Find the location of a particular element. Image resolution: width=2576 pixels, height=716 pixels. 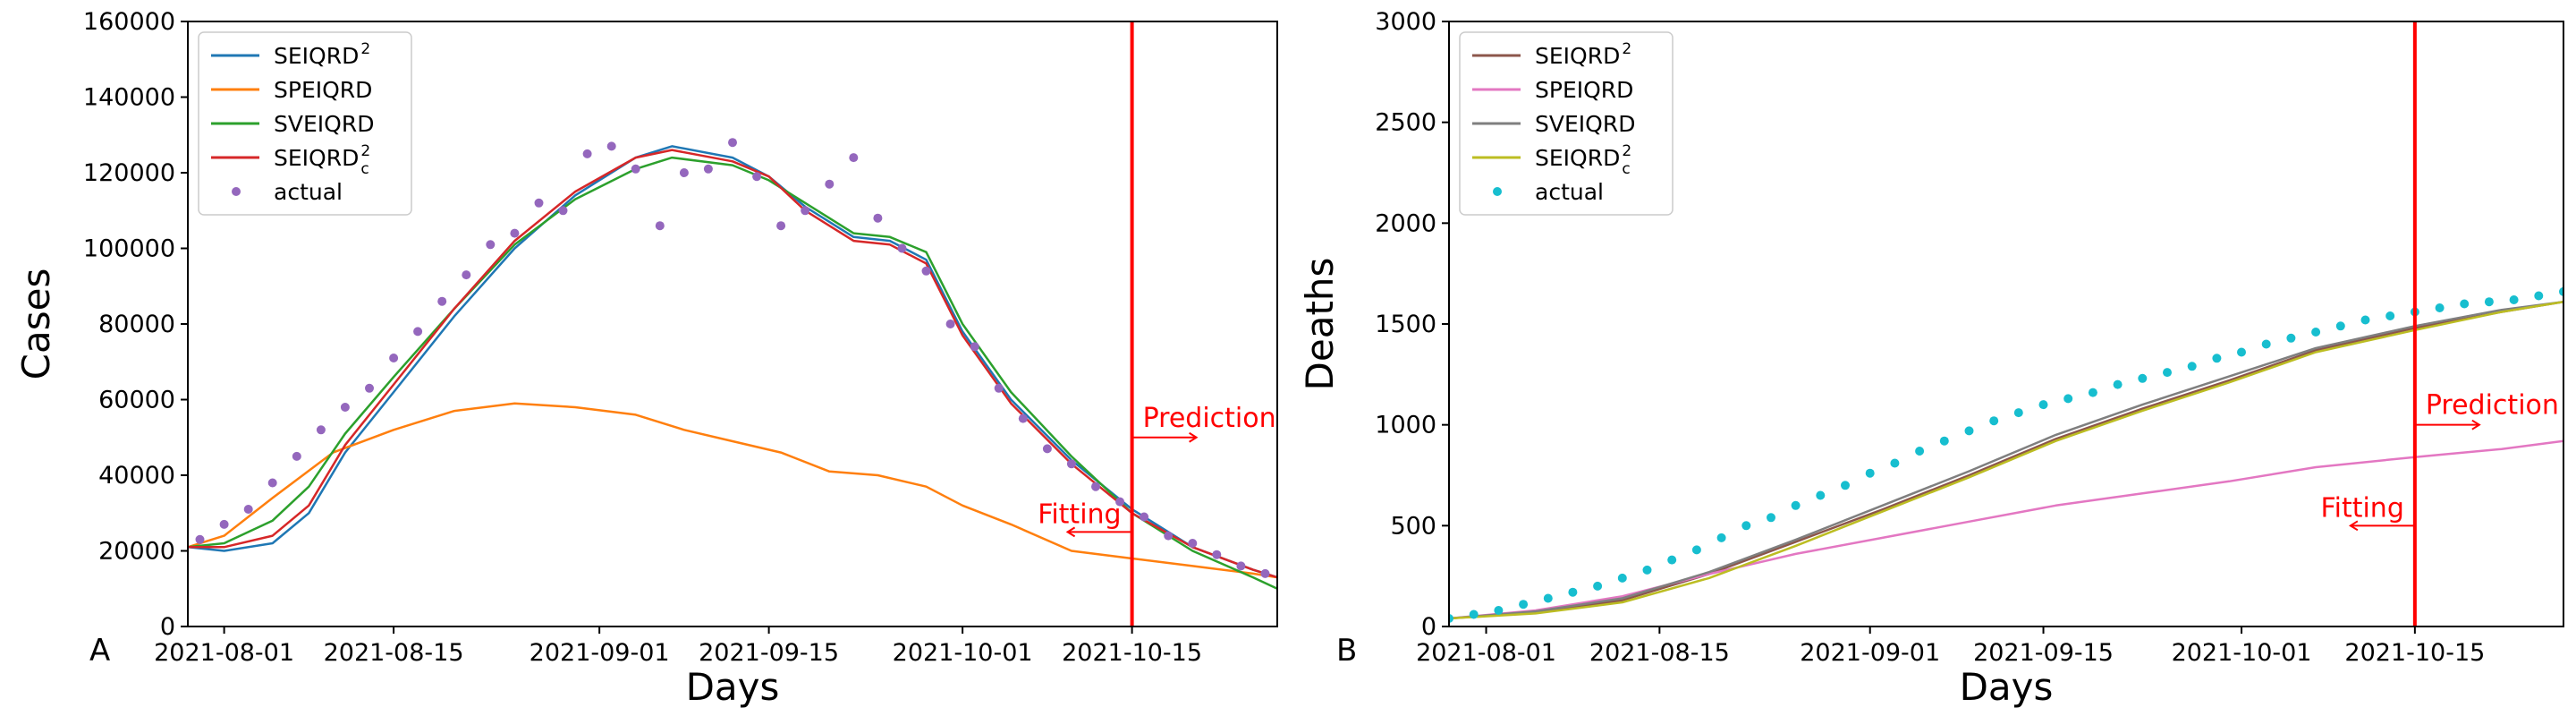

y-tick-label: 160000 is located at coordinates (129, 22).